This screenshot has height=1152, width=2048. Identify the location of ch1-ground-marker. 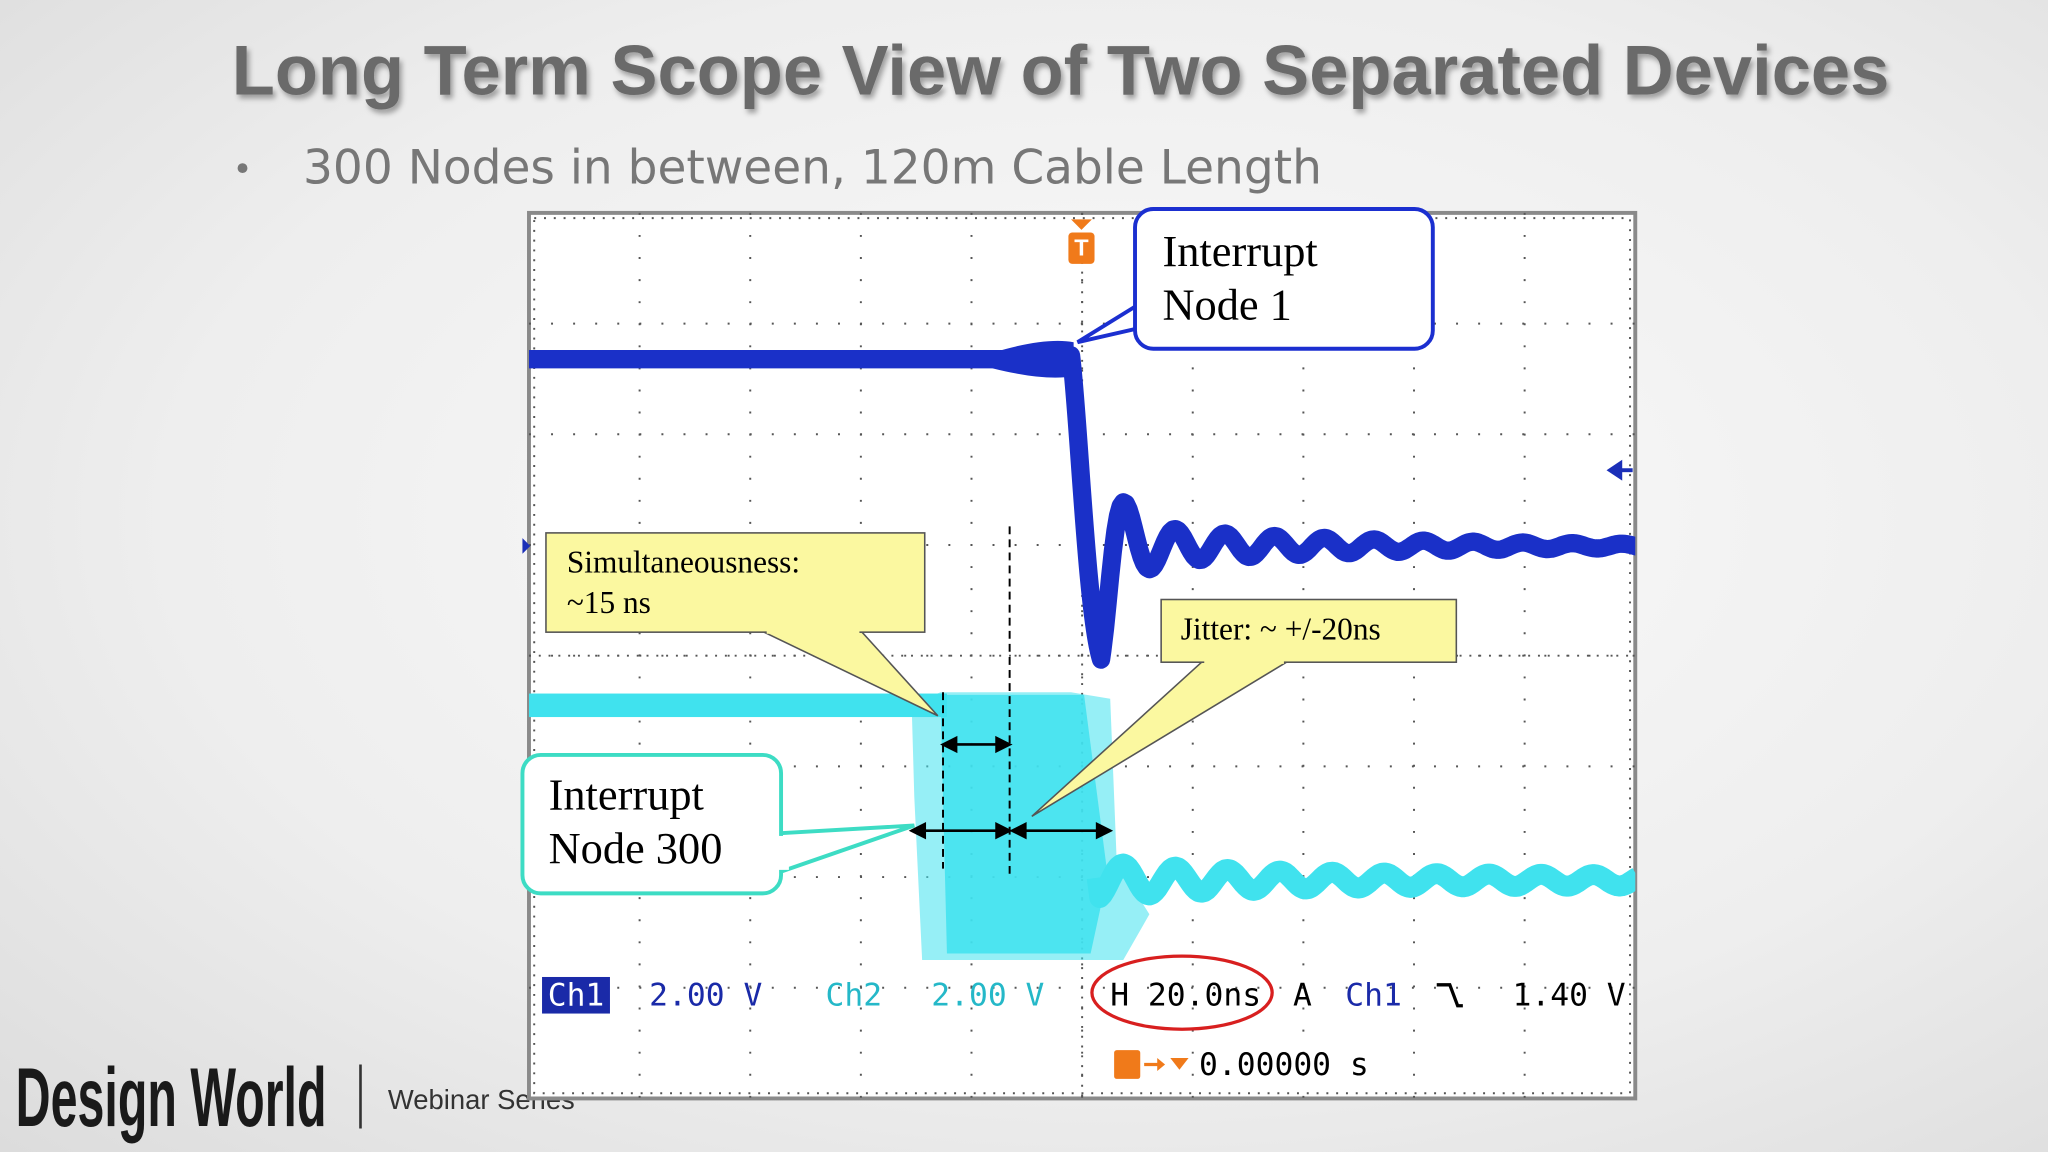
(526, 546).